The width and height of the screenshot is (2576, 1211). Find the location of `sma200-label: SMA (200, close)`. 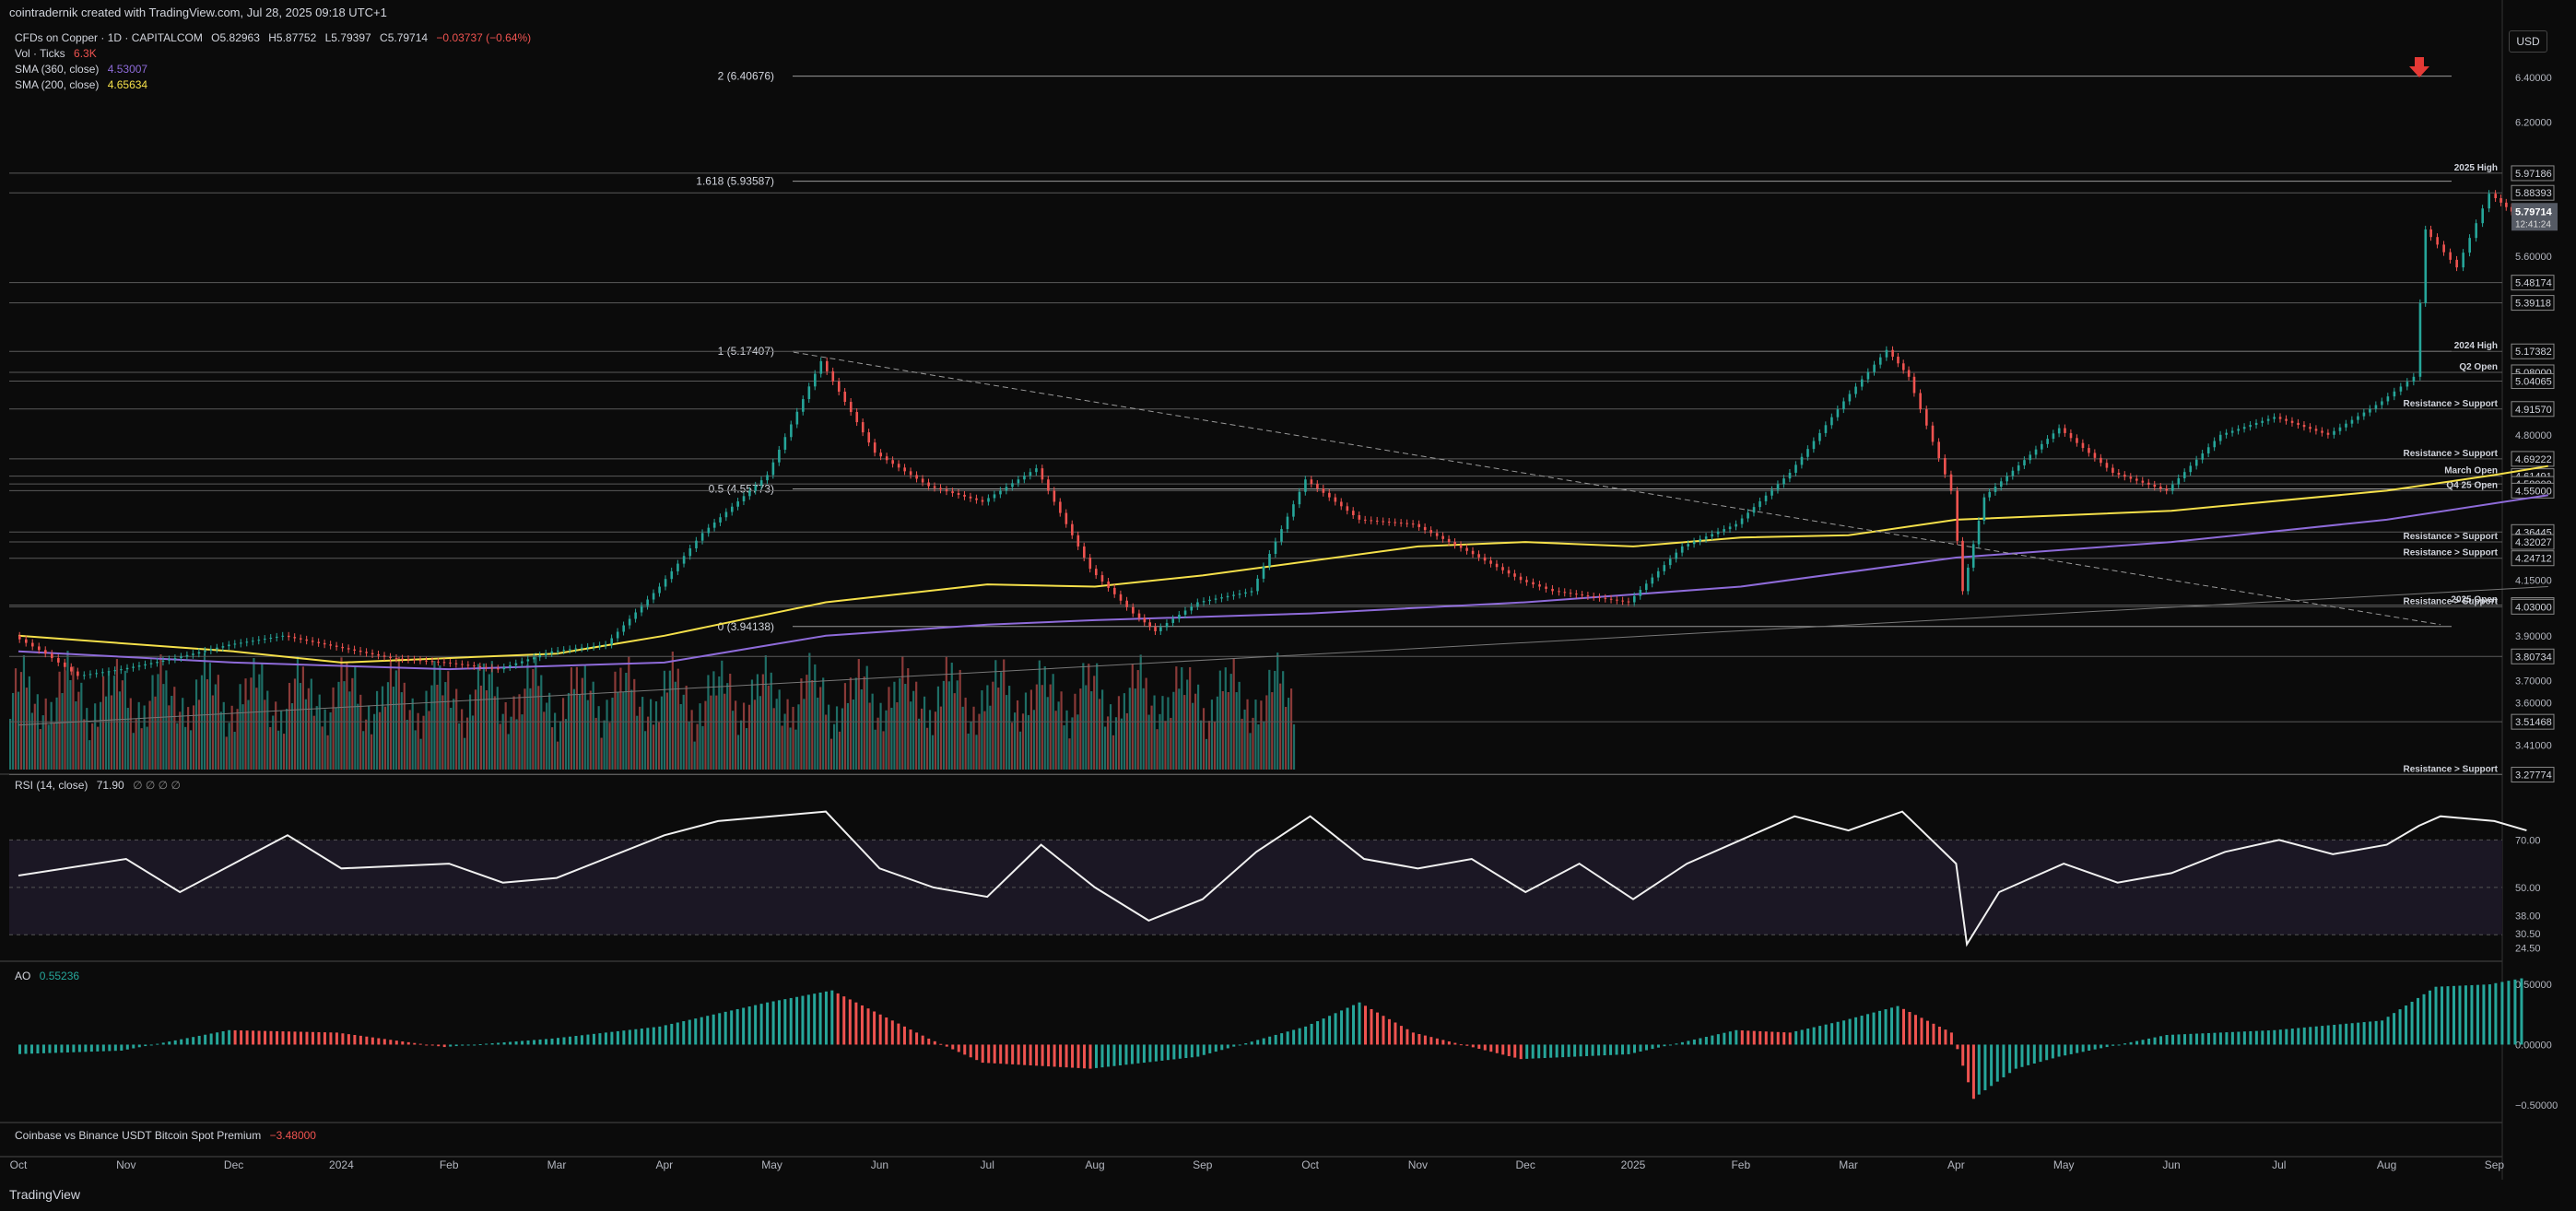

sma200-label: SMA (200, close) is located at coordinates (57, 85).